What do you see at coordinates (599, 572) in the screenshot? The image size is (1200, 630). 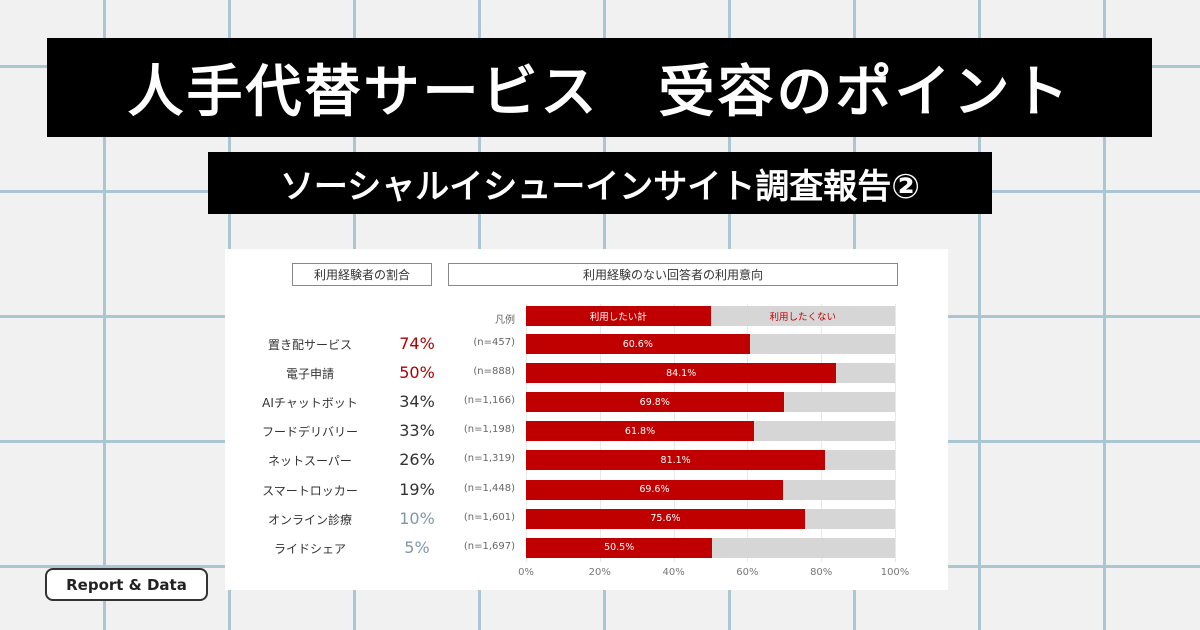 I see `x-tick-label: 20%` at bounding box center [599, 572].